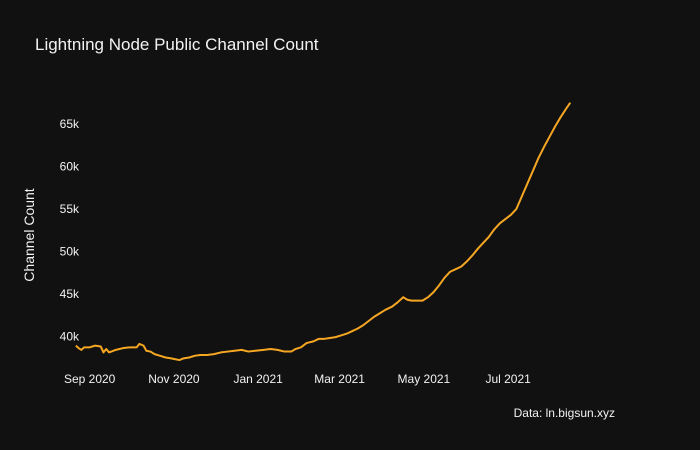  What do you see at coordinates (177, 44) in the screenshot?
I see `chart-title: Lightning Node Public Channel Count` at bounding box center [177, 44].